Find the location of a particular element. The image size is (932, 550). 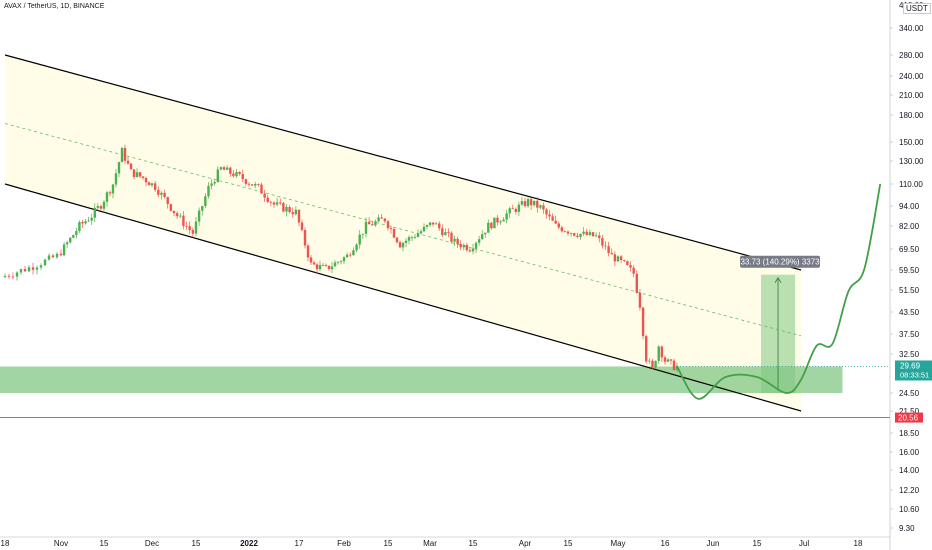

price-tick-label: 51.50 is located at coordinates (909, 290).